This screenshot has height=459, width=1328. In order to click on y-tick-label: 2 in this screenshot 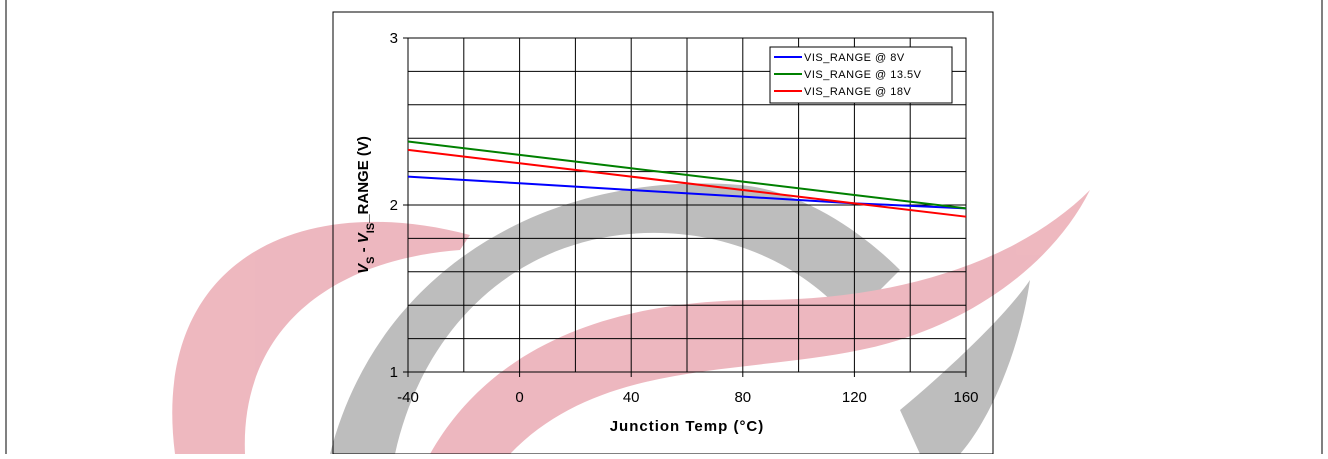, I will do `click(394, 205)`.